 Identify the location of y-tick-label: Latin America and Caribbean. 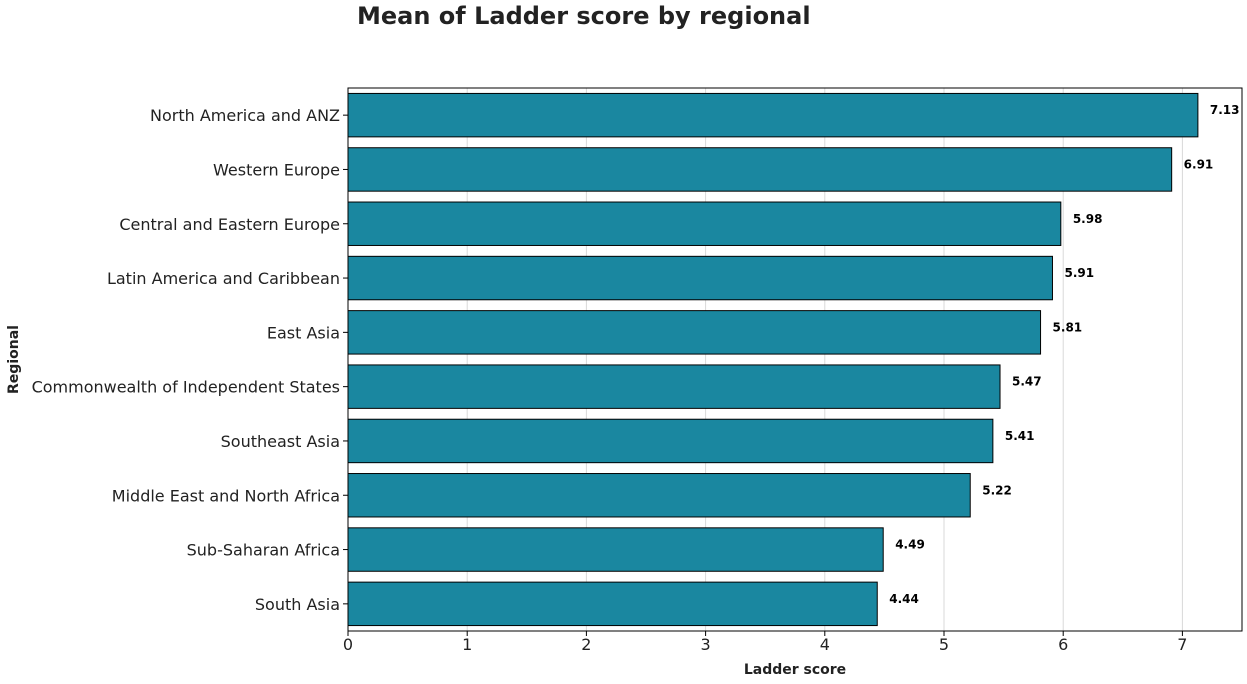
(223, 278).